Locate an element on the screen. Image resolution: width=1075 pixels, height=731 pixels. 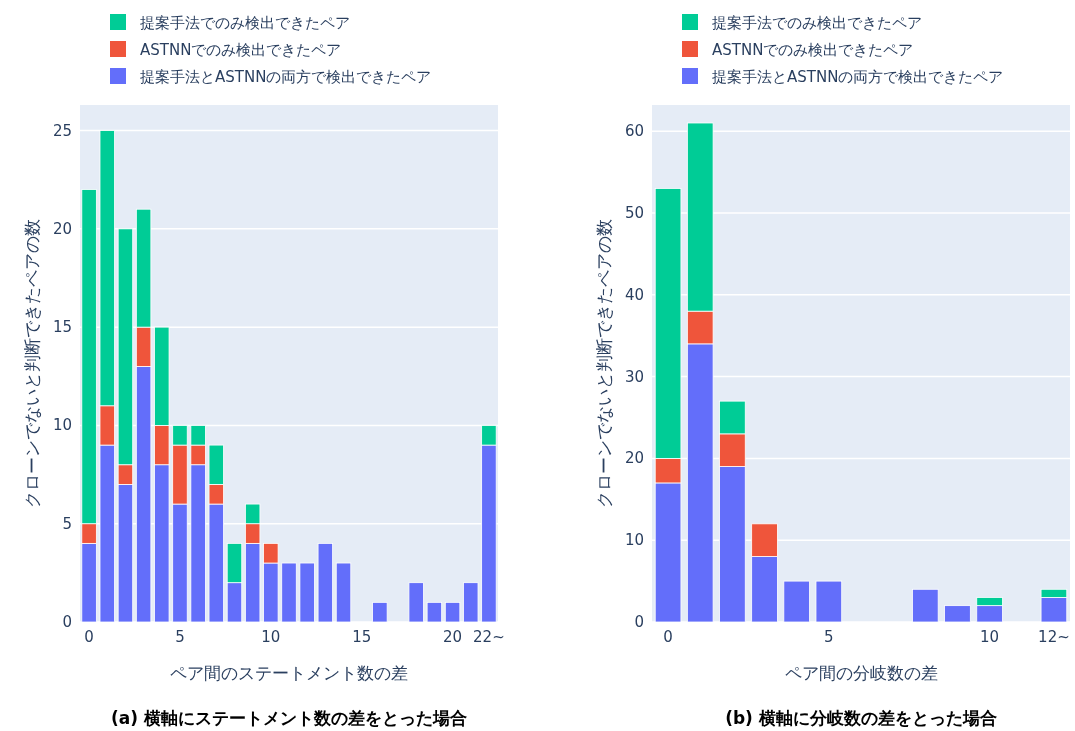
x-axis-title: ペア間の分岐数の差 is located at coordinates (861, 673).